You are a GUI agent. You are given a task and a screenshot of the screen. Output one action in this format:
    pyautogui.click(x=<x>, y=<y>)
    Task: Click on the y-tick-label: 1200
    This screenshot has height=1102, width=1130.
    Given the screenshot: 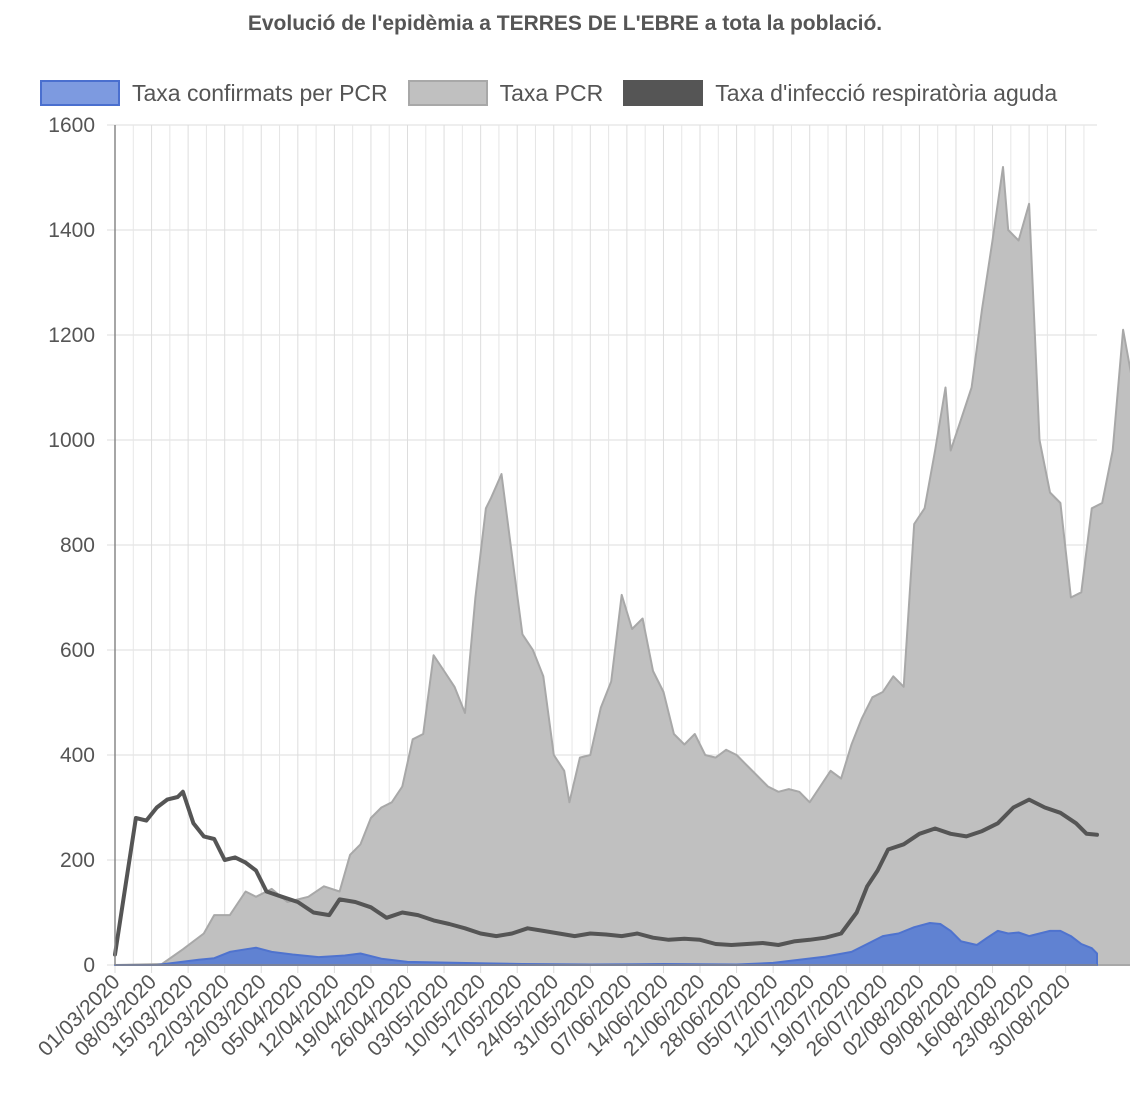 What is the action you would take?
    pyautogui.click(x=71, y=335)
    